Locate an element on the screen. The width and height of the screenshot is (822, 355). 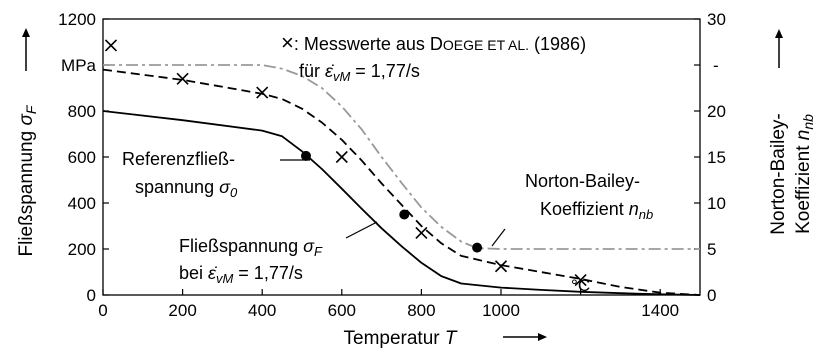
y-left-axis-arrow-head is located at coordinates (26, 32).